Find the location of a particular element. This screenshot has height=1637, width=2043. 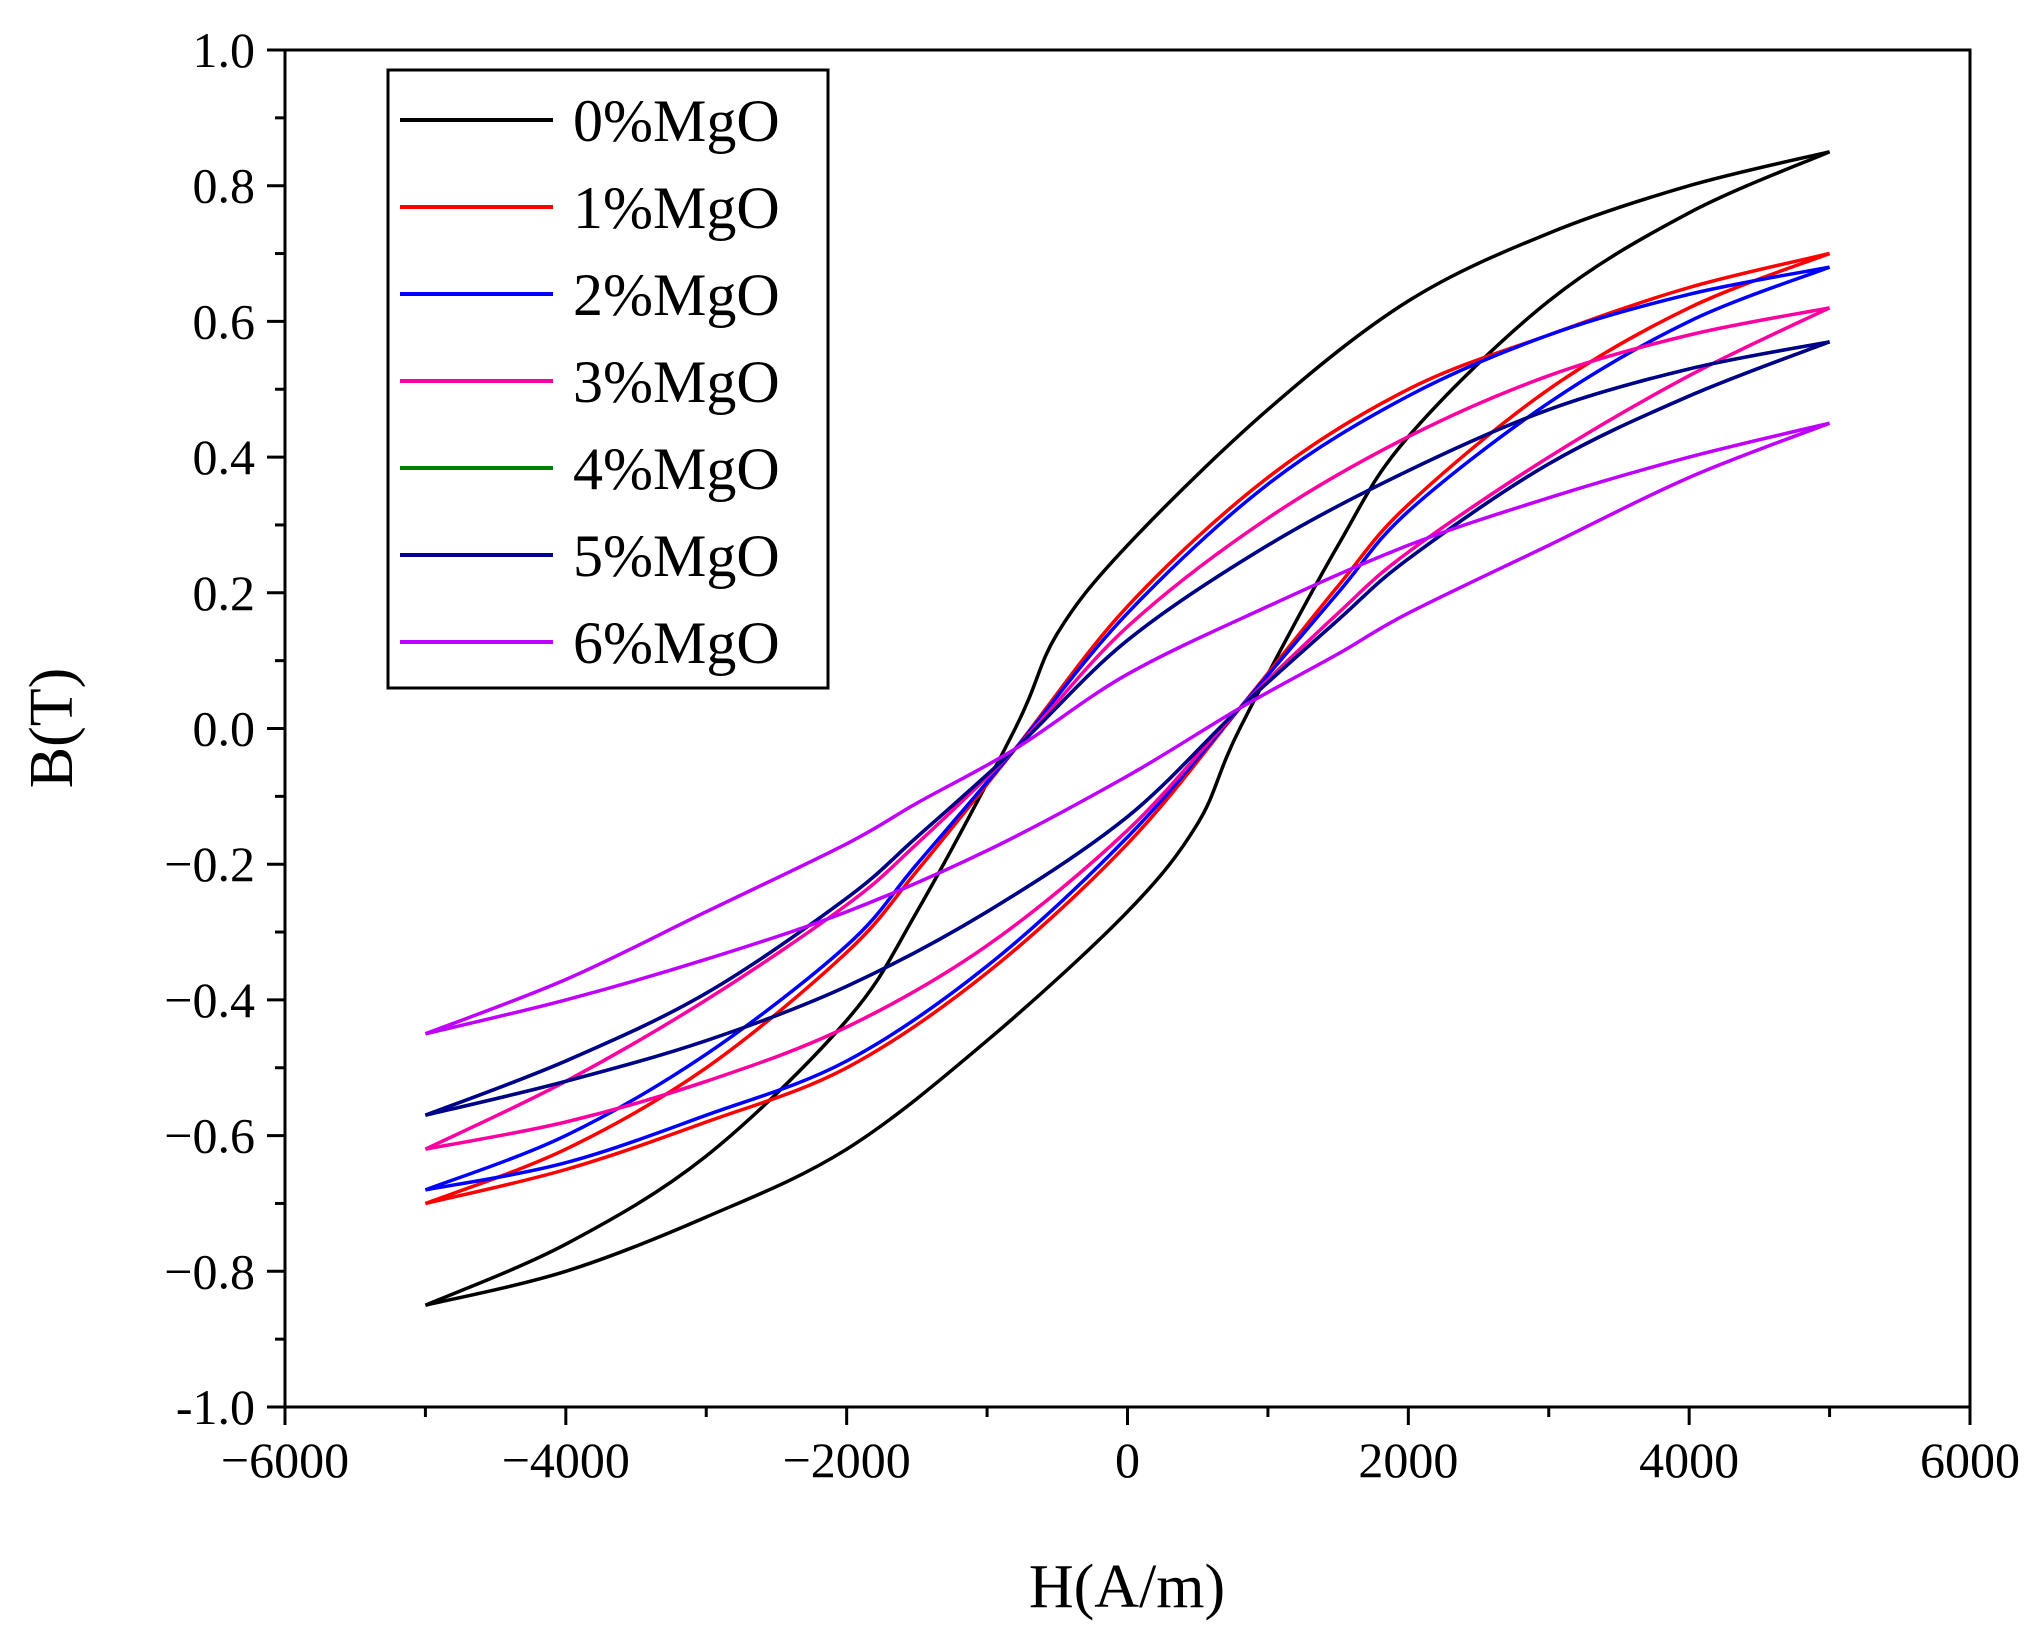

y-tick-label: -1.0 is located at coordinates (215, 1407).